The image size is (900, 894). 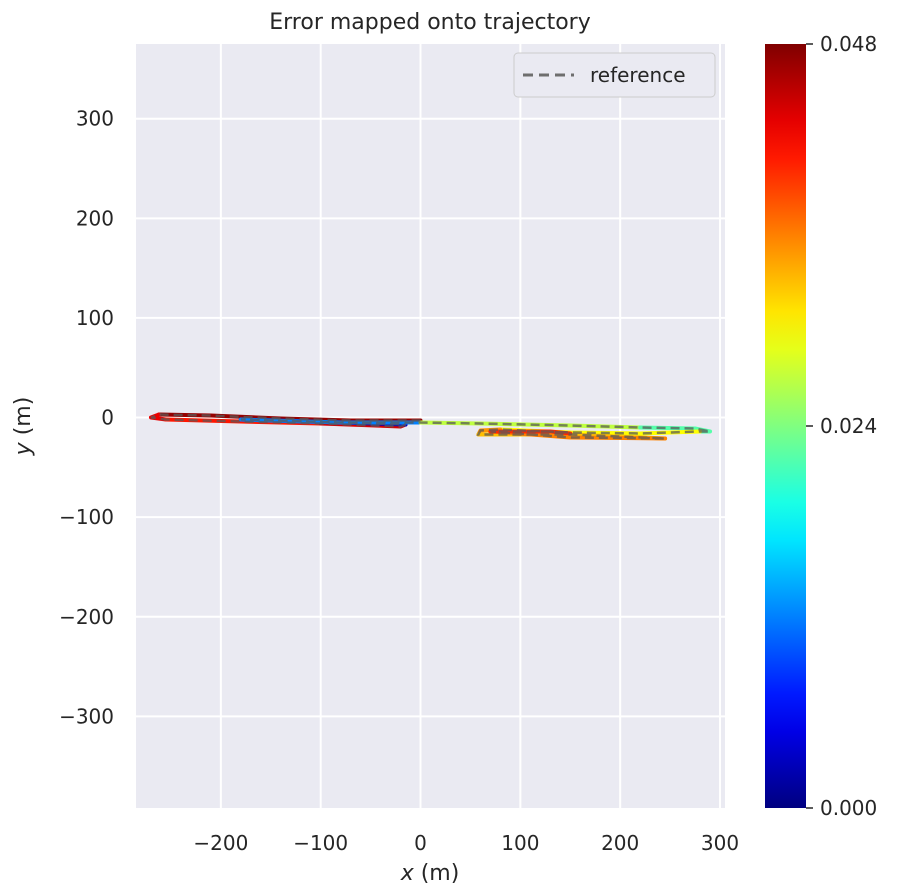 What do you see at coordinates (86, 617) in the screenshot?
I see `y-tick-label: −200` at bounding box center [86, 617].